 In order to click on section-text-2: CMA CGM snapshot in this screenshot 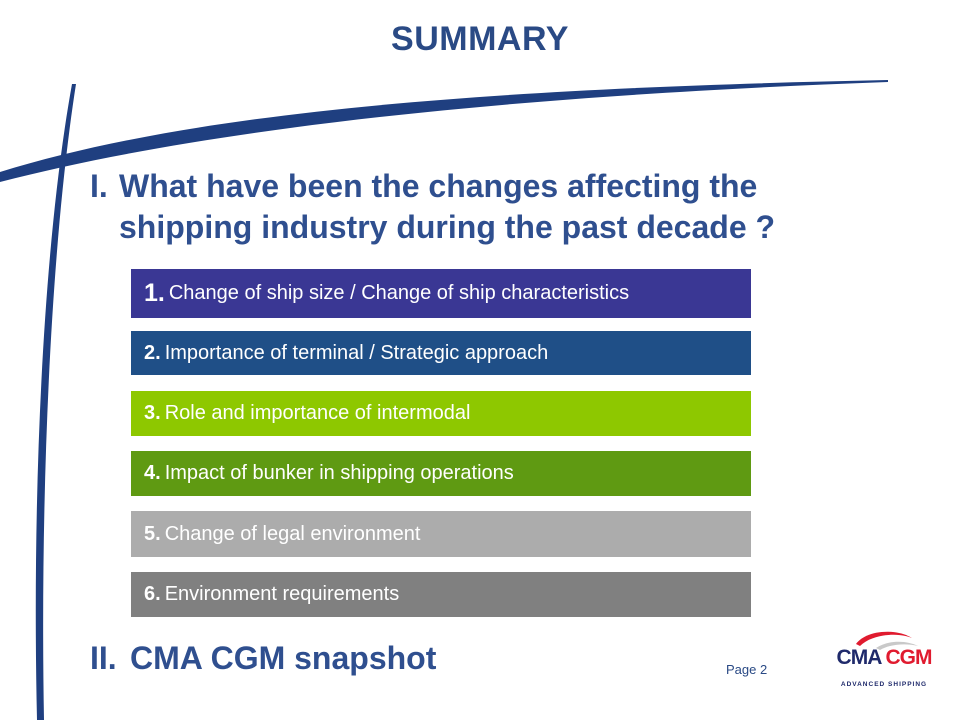, I will do `click(283, 658)`.